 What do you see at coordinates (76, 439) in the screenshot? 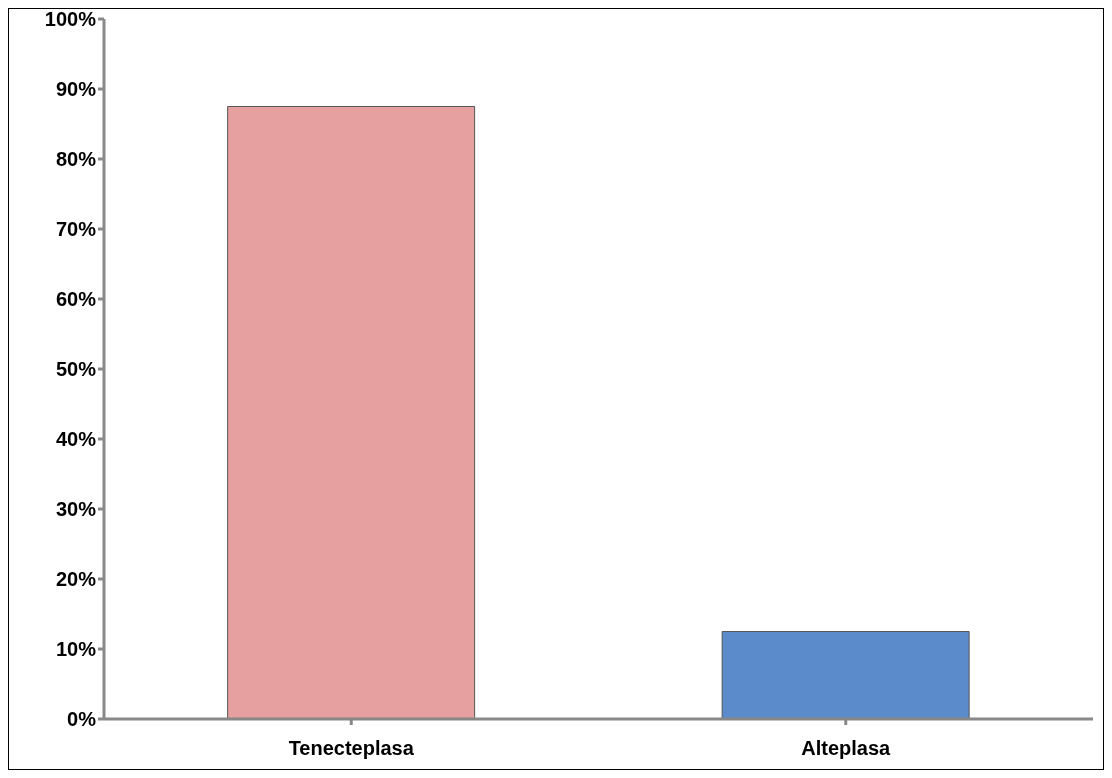
I see `y-tick-label: 40%` at bounding box center [76, 439].